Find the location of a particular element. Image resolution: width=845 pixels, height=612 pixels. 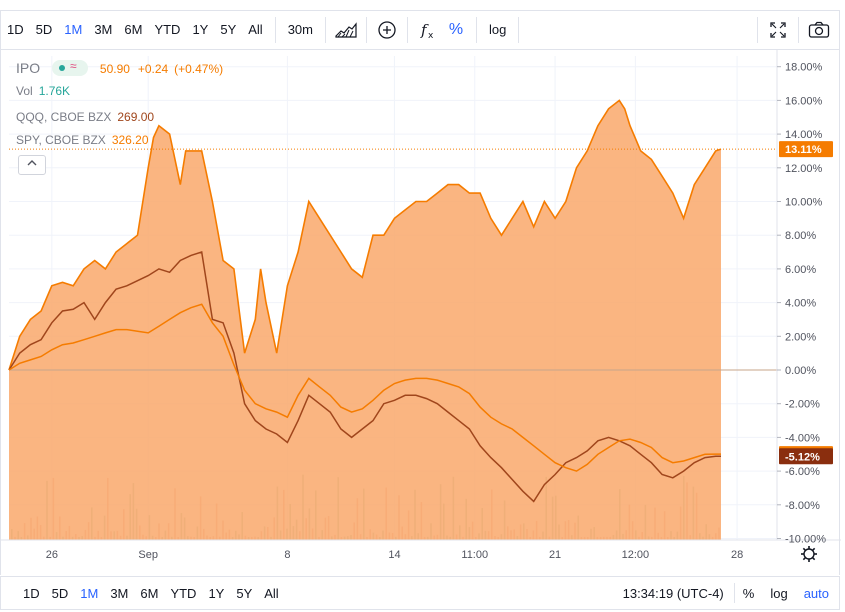

time-axis-label: 12:00 is located at coordinates (636, 555).